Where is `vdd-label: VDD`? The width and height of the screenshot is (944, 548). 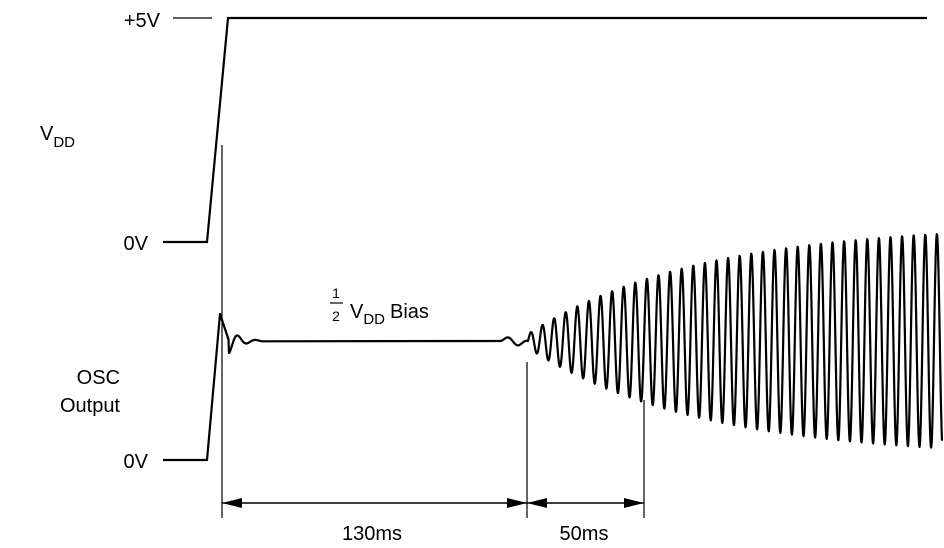 vdd-label: VDD is located at coordinates (57, 137).